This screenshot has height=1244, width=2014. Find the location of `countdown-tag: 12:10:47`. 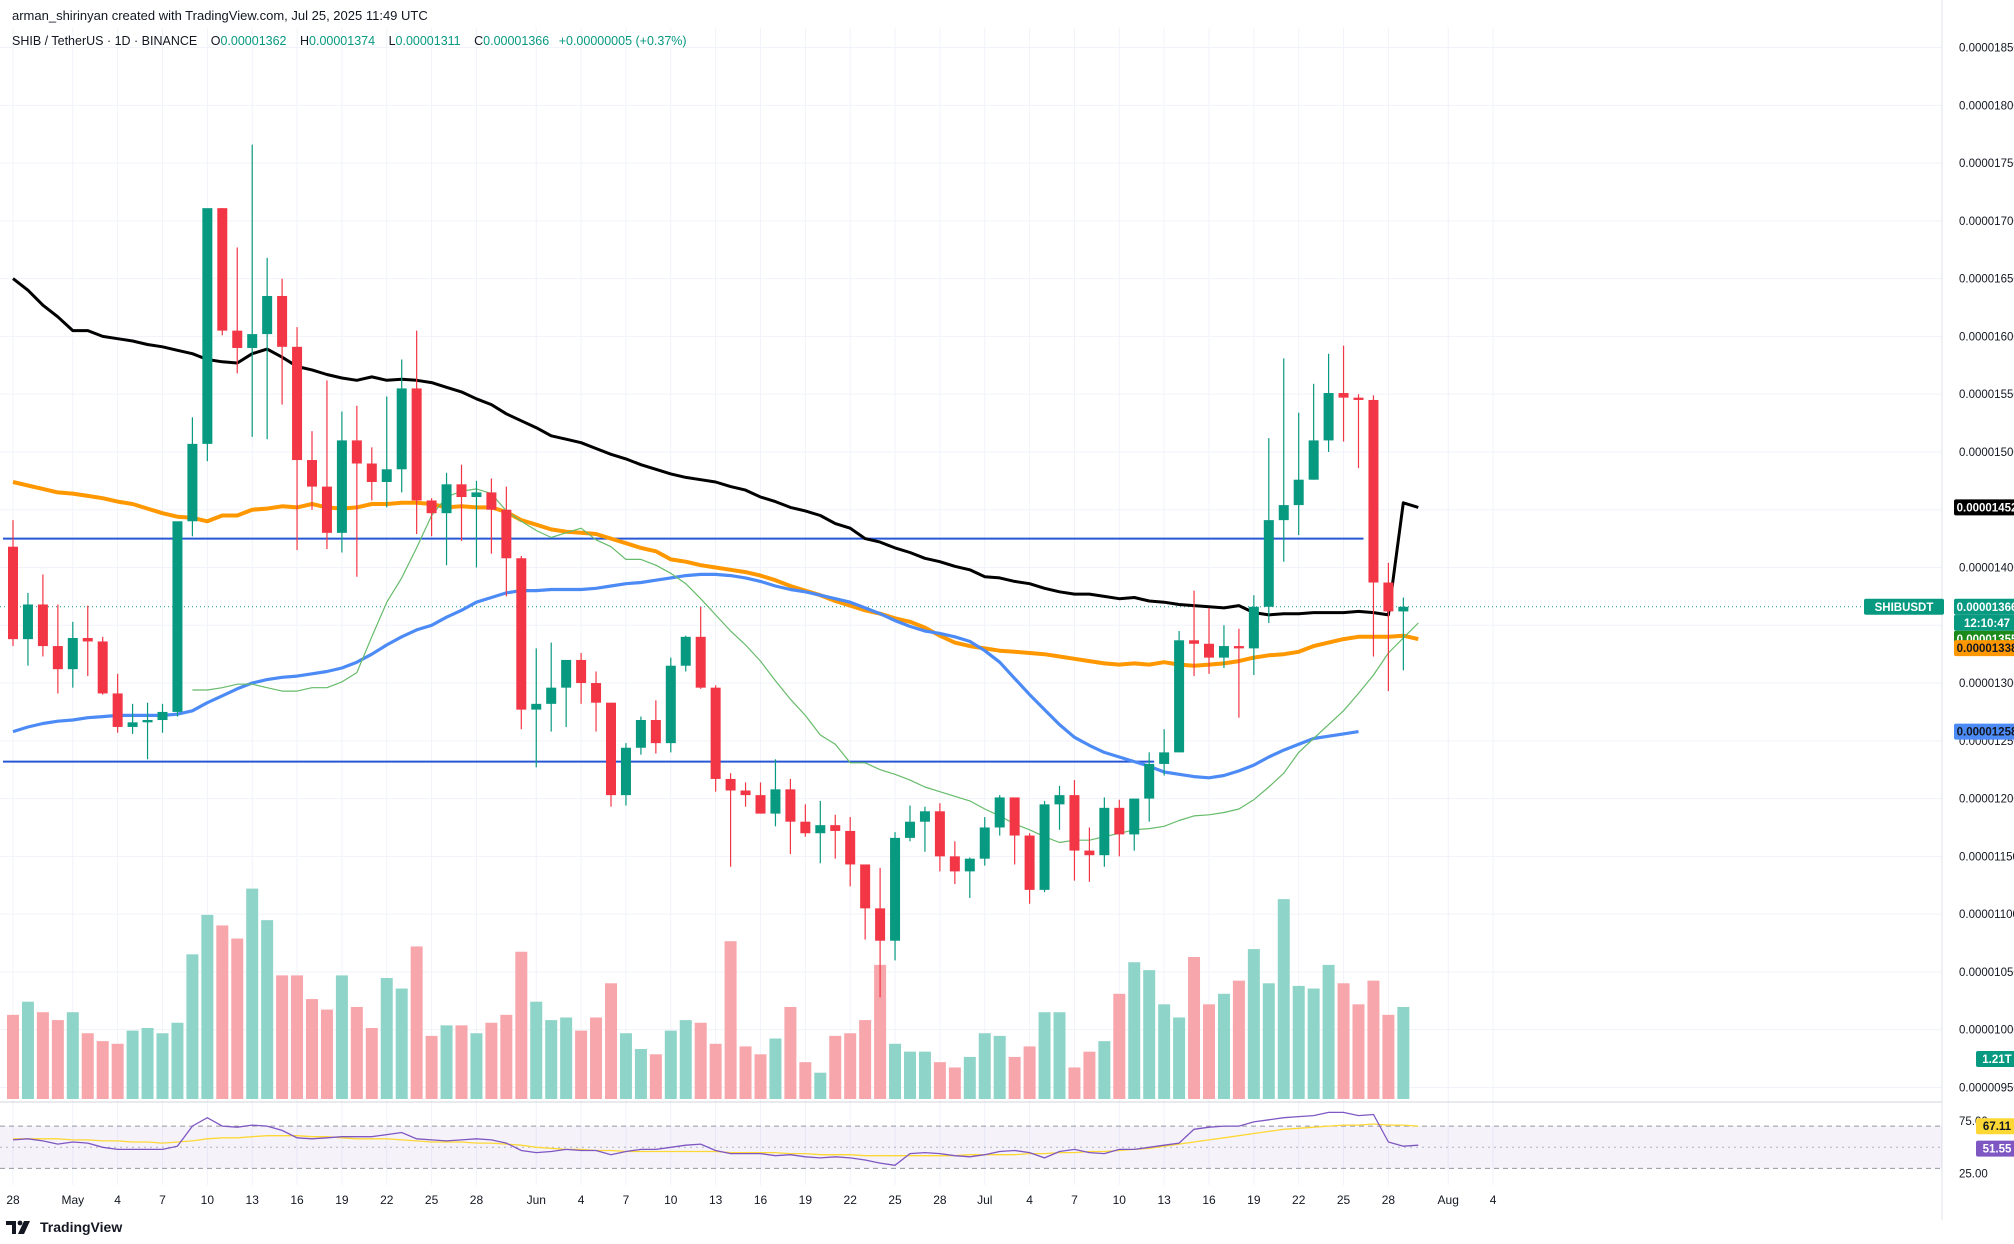

countdown-tag: 12:10:47 is located at coordinates (1984, 622).